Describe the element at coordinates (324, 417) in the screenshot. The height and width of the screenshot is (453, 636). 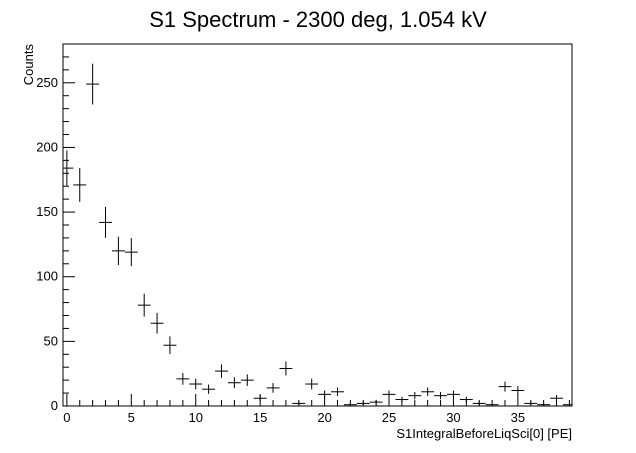
I see `x-tick-label: 20` at that location.